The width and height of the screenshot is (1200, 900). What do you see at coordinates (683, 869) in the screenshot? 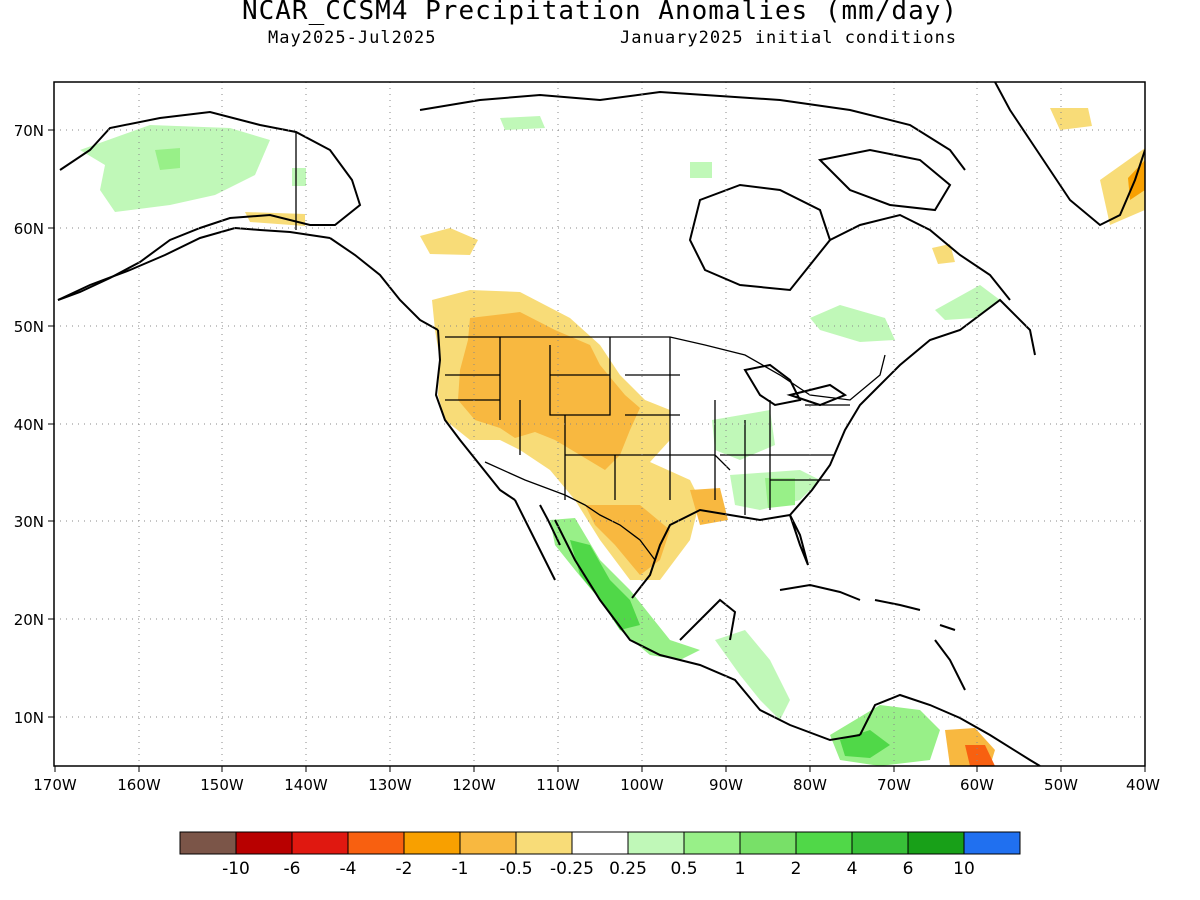
I see `legend-label: 0.5` at bounding box center [683, 869].